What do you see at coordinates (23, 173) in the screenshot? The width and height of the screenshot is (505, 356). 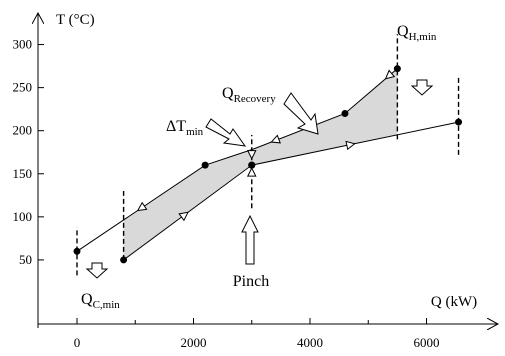 I see `y-tick-label: 150` at bounding box center [23, 173].